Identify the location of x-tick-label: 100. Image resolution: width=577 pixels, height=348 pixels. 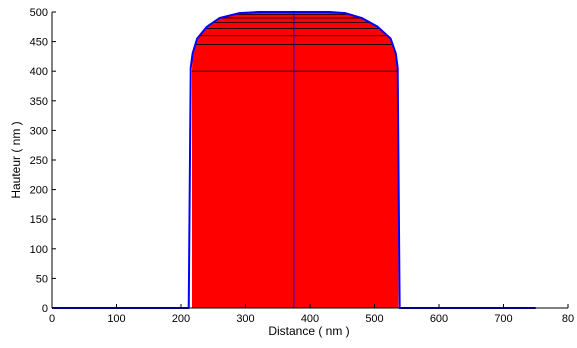
(116, 319).